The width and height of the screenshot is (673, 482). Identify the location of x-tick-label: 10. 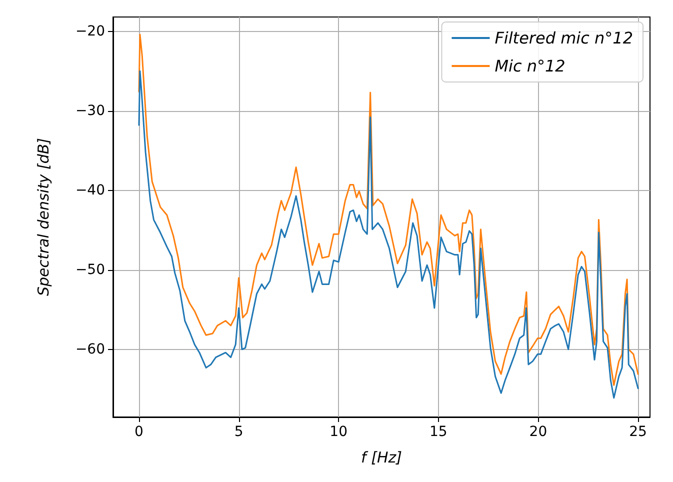
(339, 432).